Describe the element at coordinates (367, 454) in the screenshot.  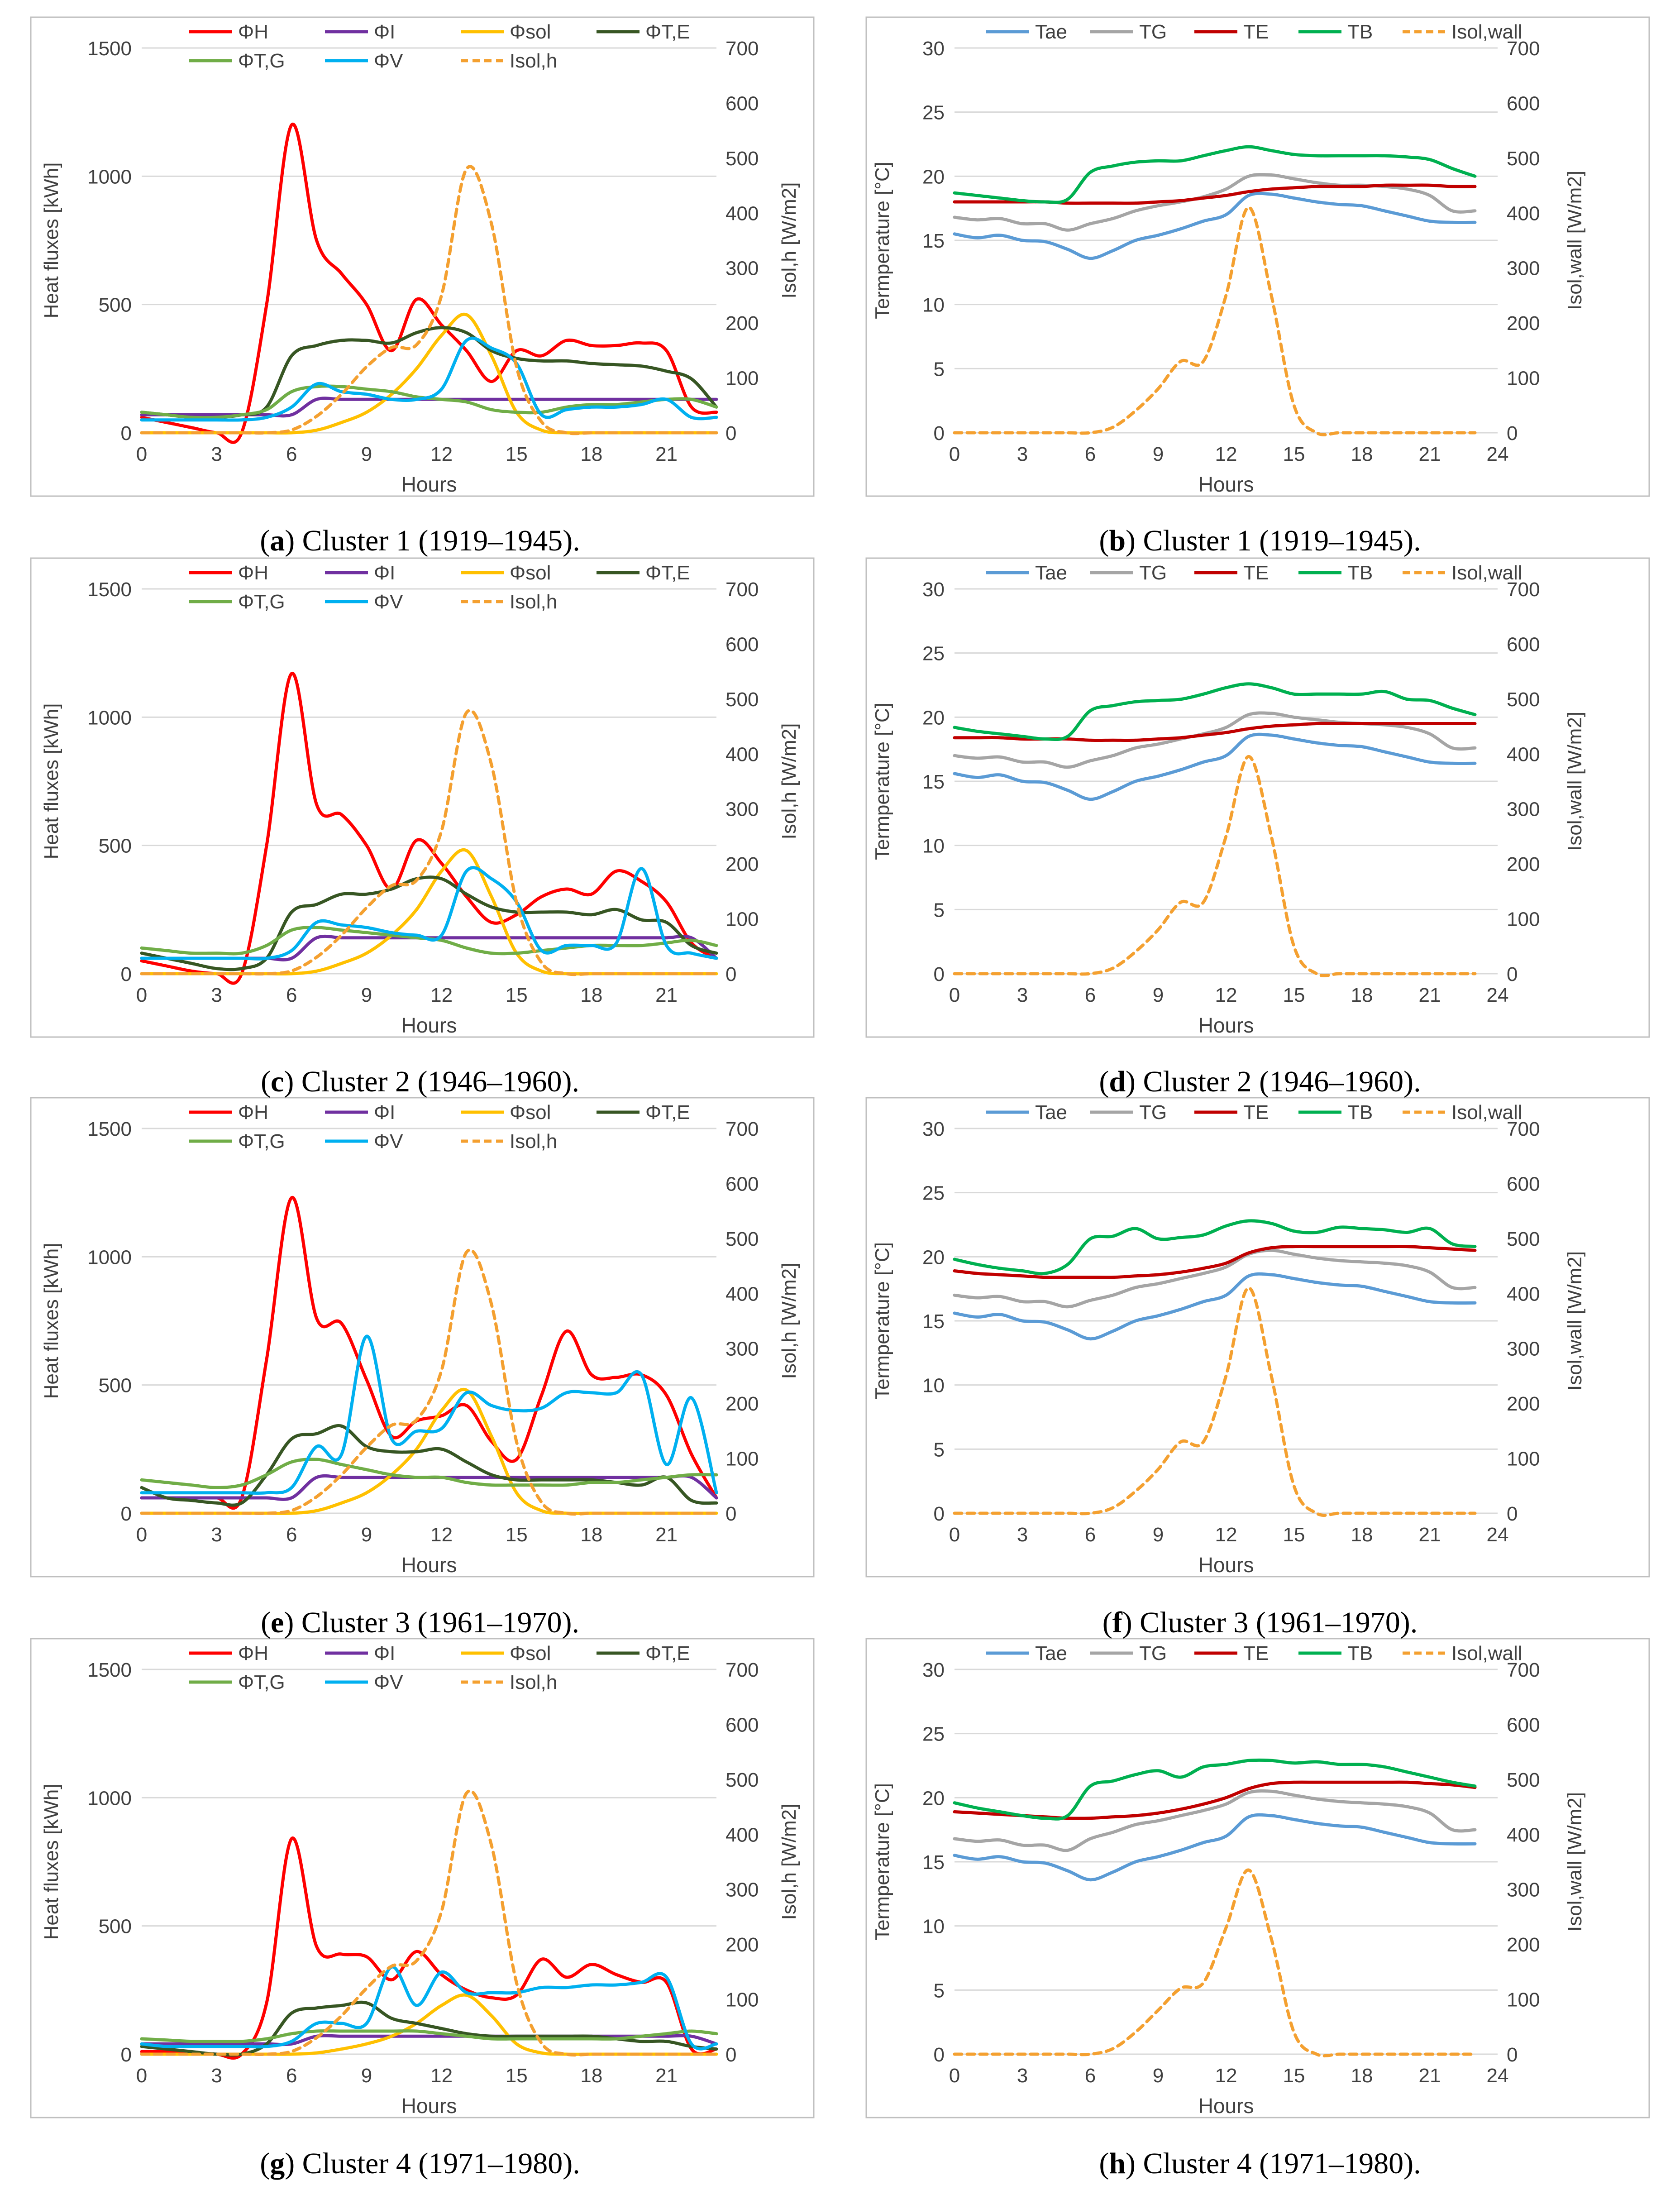
I see `x-tick-label: 9` at that location.